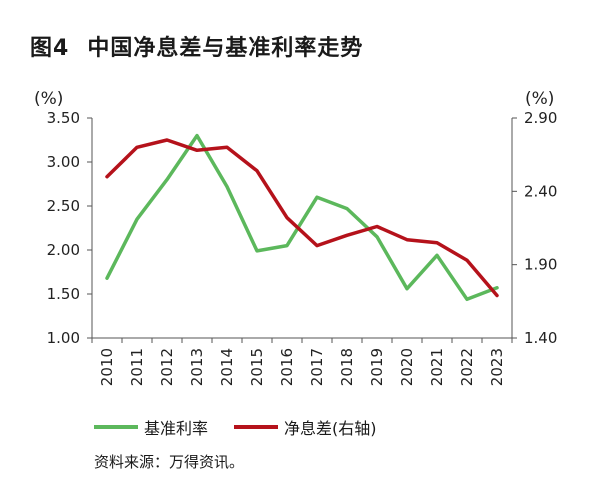  I want to click on x-tick-label: 2020, so click(407, 367).